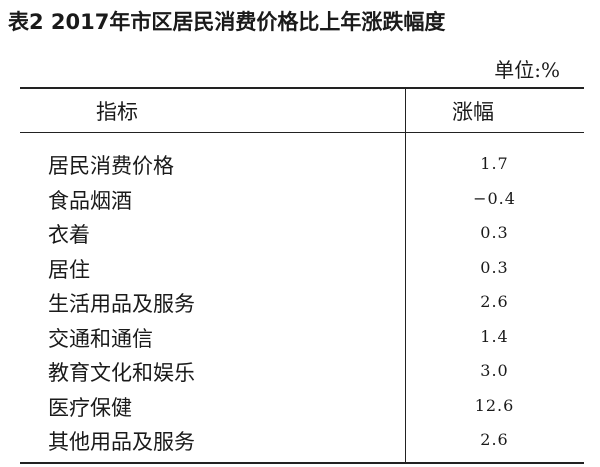 Image resolution: width=600 pixels, height=467 pixels. What do you see at coordinates (494, 405) in the screenshot?
I see `row-value: 12.6` at bounding box center [494, 405].